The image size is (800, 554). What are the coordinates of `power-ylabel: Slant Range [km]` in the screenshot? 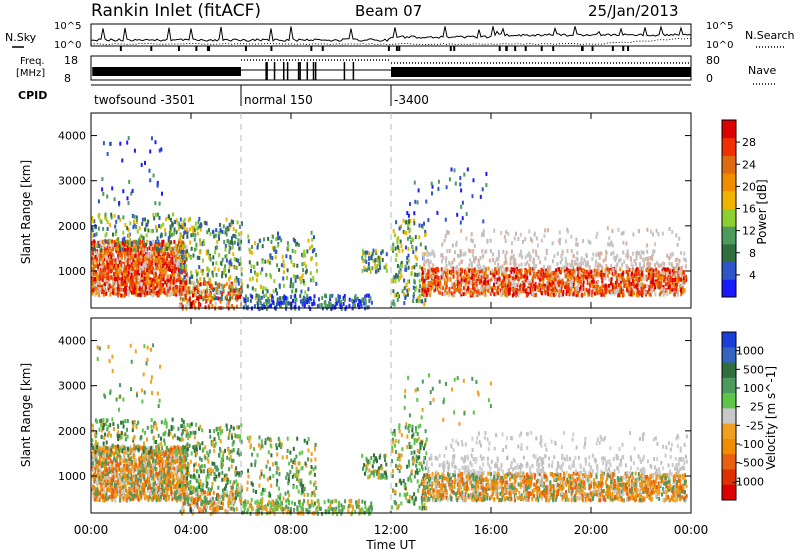 It's located at (26, 212).